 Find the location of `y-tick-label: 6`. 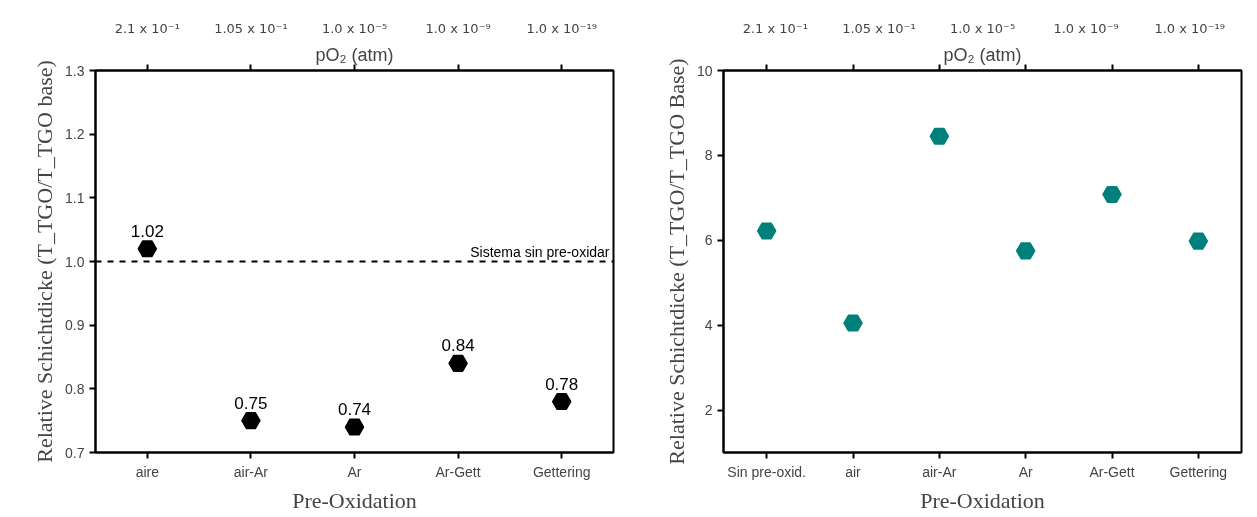

y-tick-label: 6 is located at coordinates (708, 240).